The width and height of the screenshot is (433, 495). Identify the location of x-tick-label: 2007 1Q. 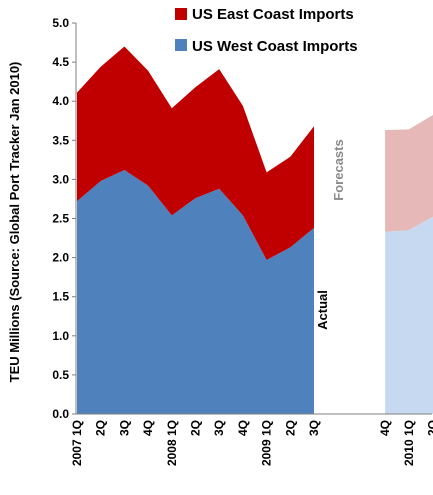
(77, 443).